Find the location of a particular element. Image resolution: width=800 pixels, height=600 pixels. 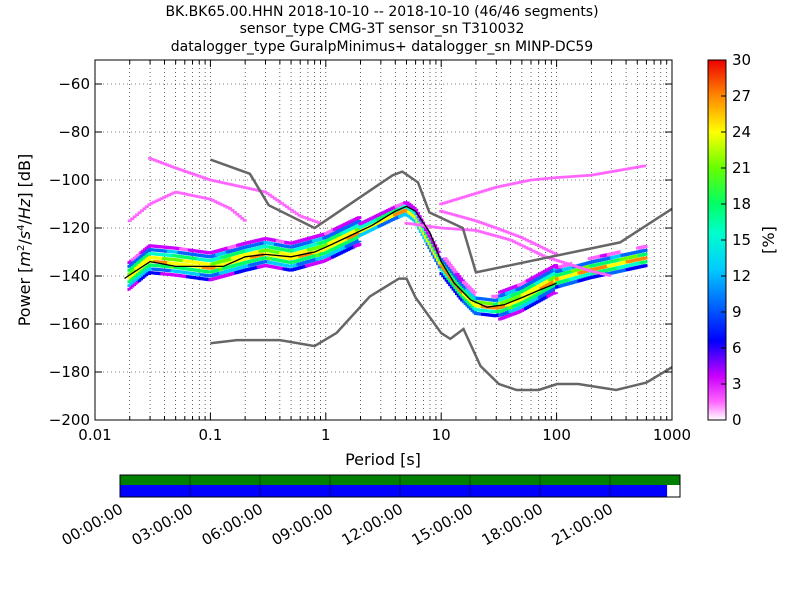

colorbar-tick-label: 9 is located at coordinates (737, 312).